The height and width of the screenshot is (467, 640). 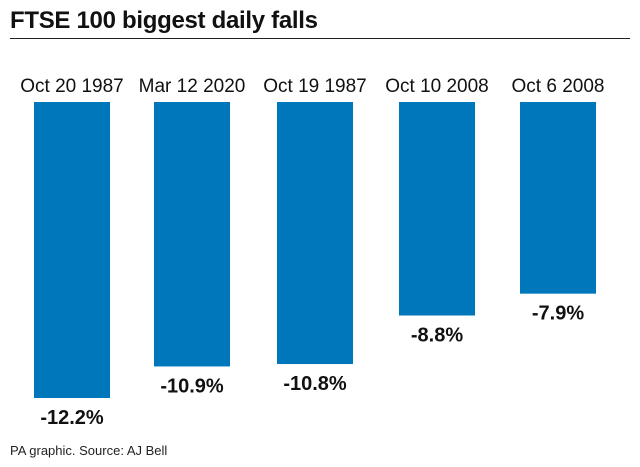 What do you see at coordinates (315, 86) in the screenshot?
I see `category-label: Oct 19 1987` at bounding box center [315, 86].